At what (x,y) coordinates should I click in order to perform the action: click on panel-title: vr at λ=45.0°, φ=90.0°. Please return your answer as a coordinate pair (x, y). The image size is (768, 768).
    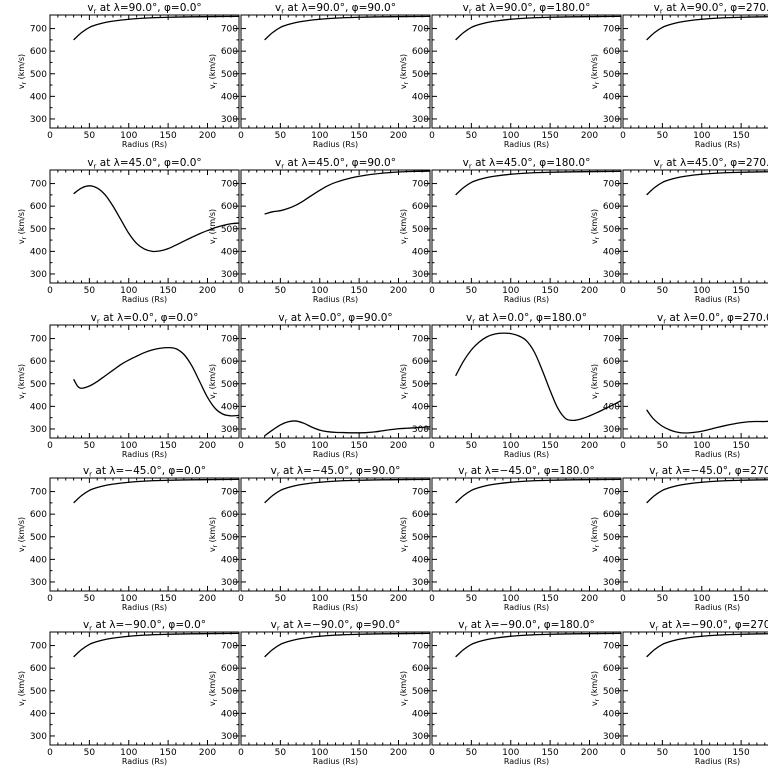
    Looking at the image, I should click on (335, 164).